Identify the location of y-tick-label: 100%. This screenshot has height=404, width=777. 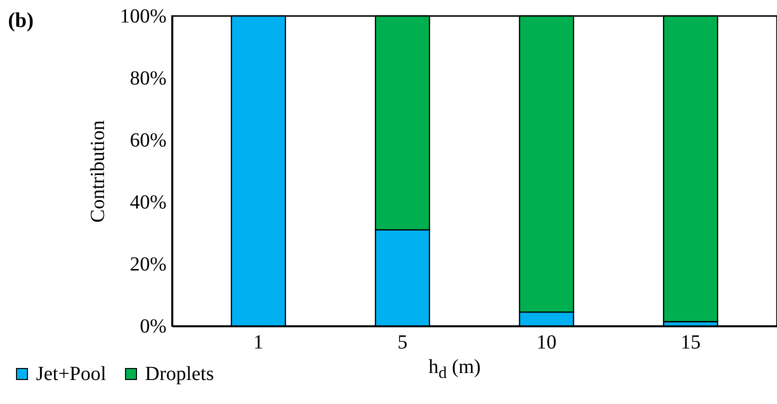
(143, 17).